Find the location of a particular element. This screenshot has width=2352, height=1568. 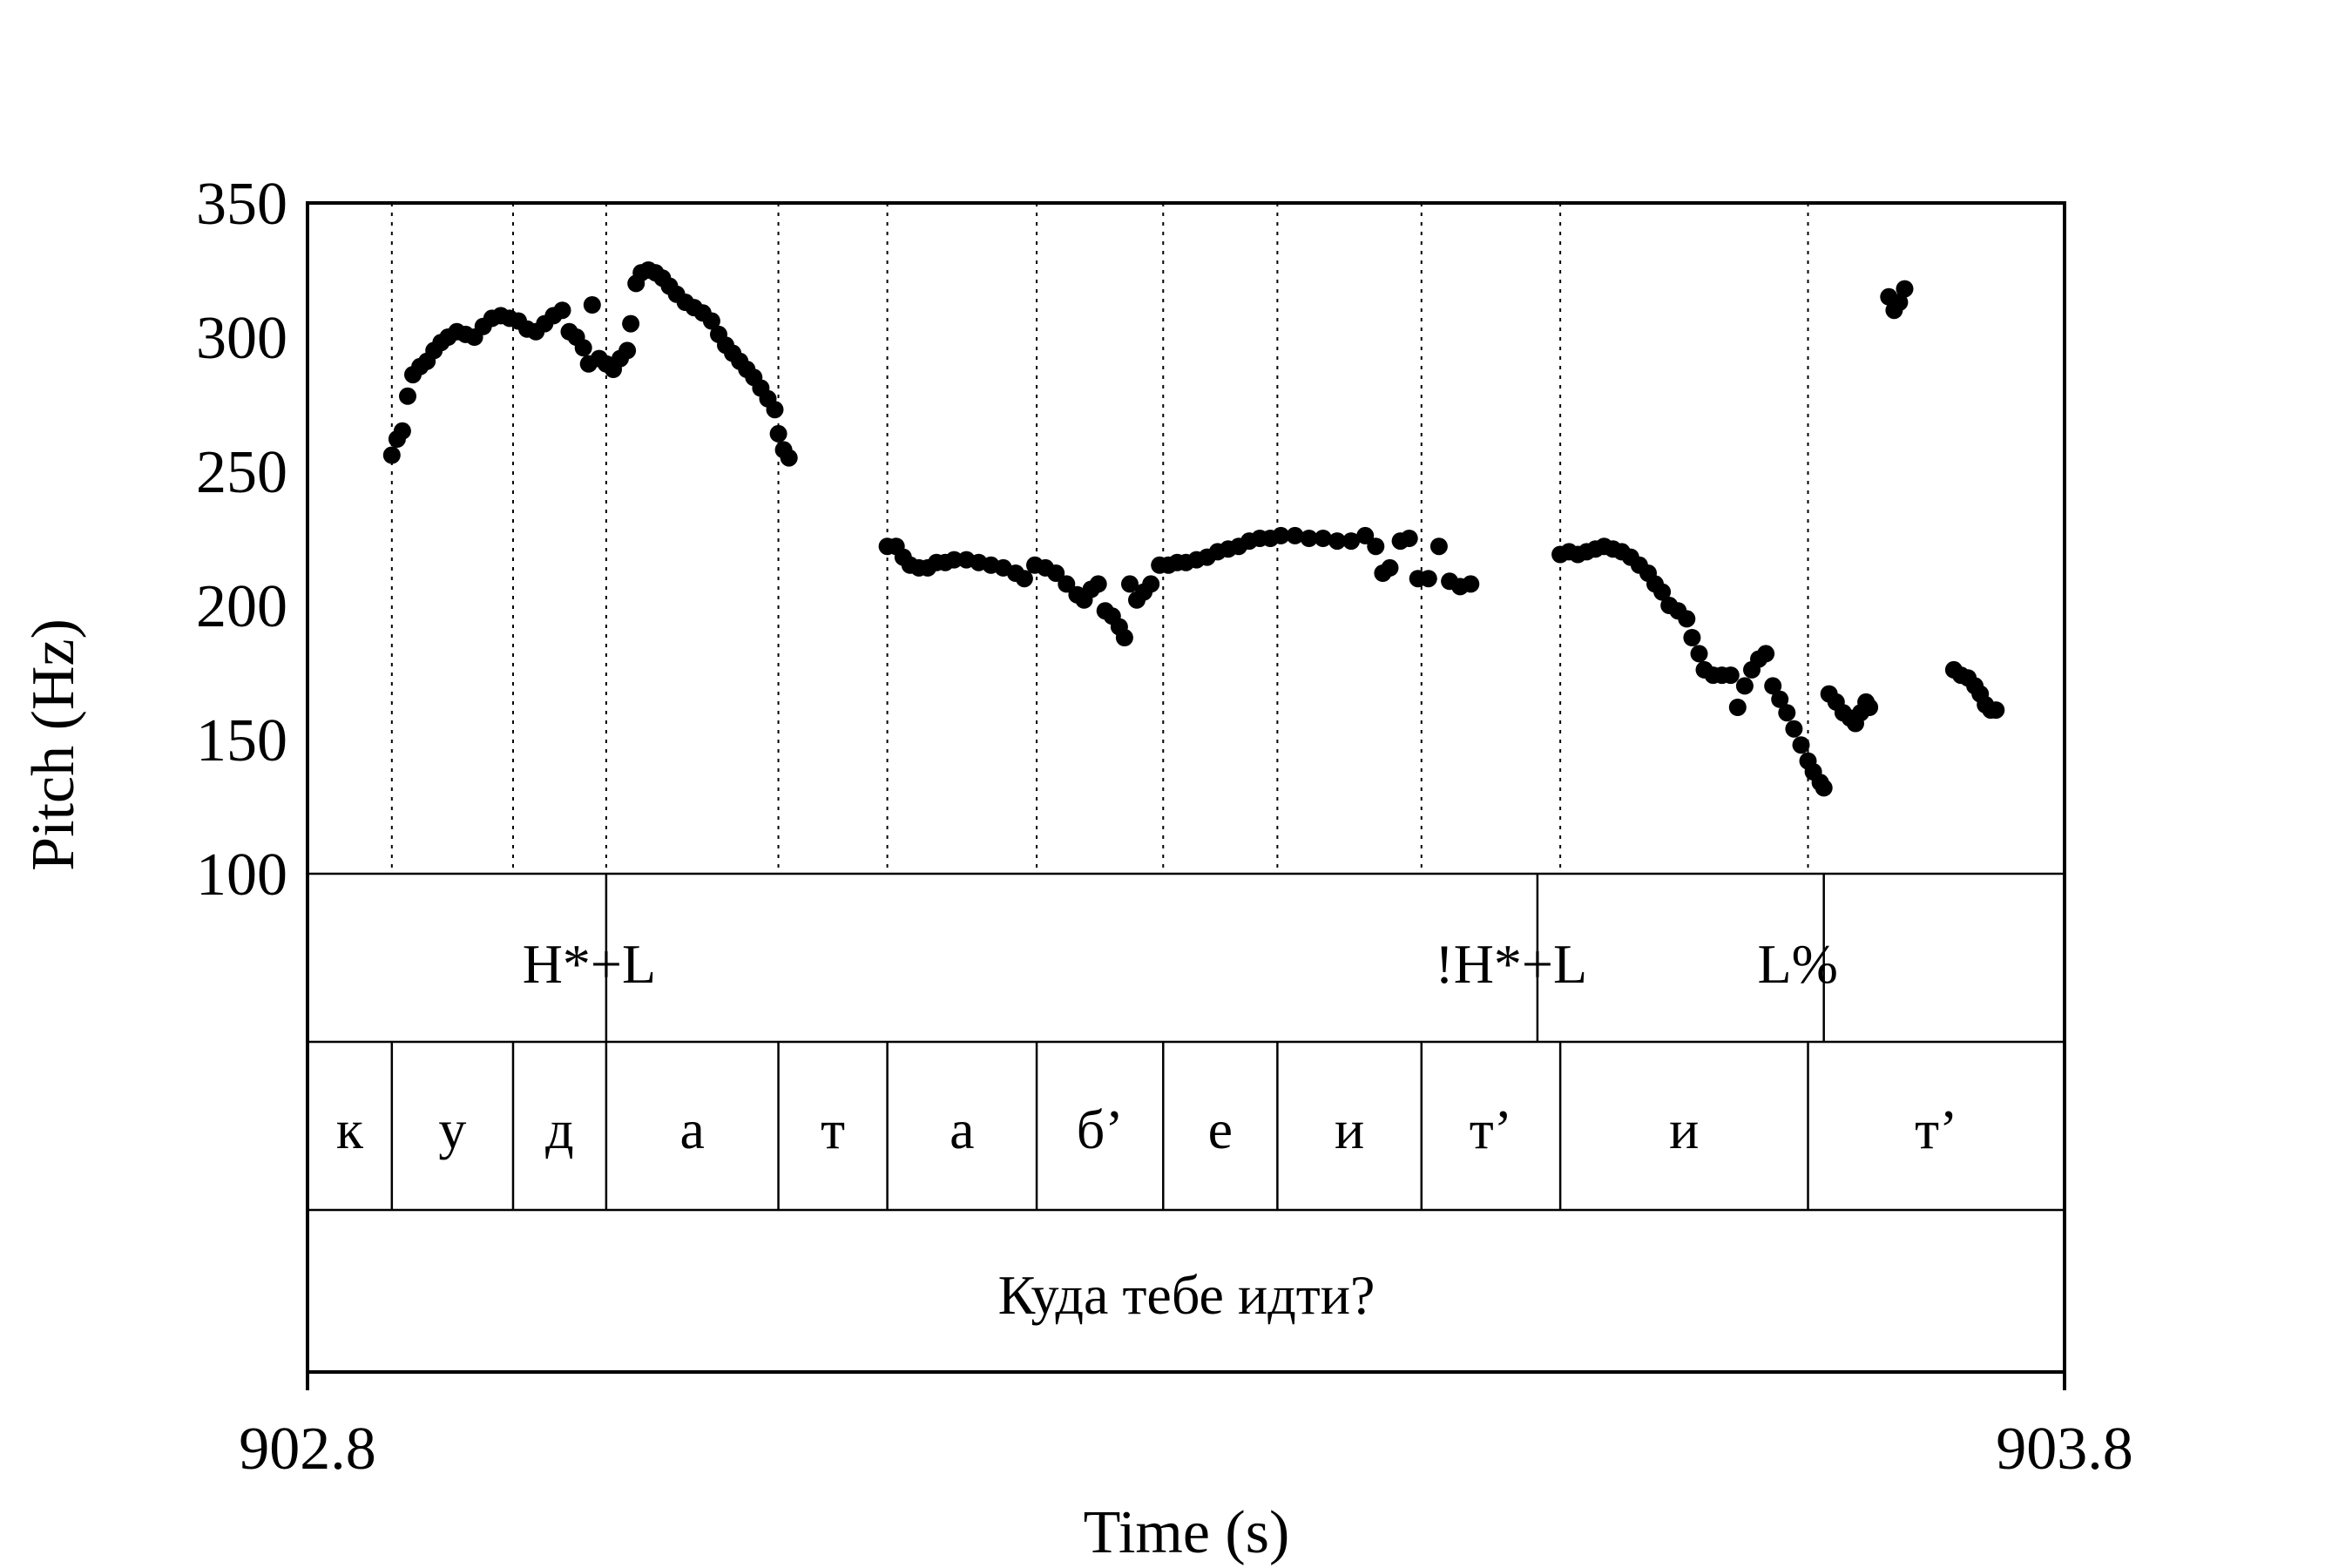

y-tick-label: 250 is located at coordinates (241, 472).